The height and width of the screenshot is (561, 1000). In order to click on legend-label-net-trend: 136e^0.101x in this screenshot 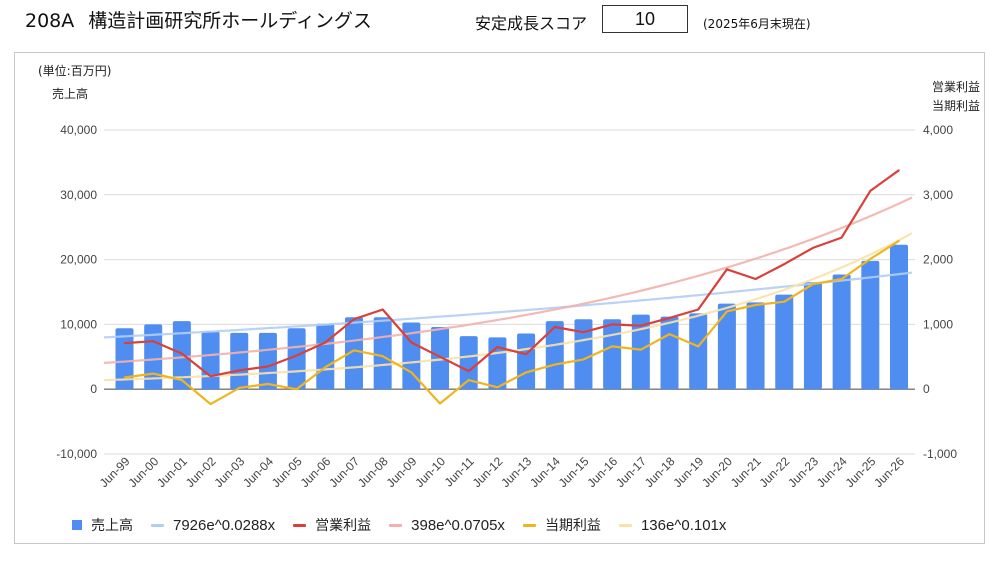, I will do `click(683, 525)`.